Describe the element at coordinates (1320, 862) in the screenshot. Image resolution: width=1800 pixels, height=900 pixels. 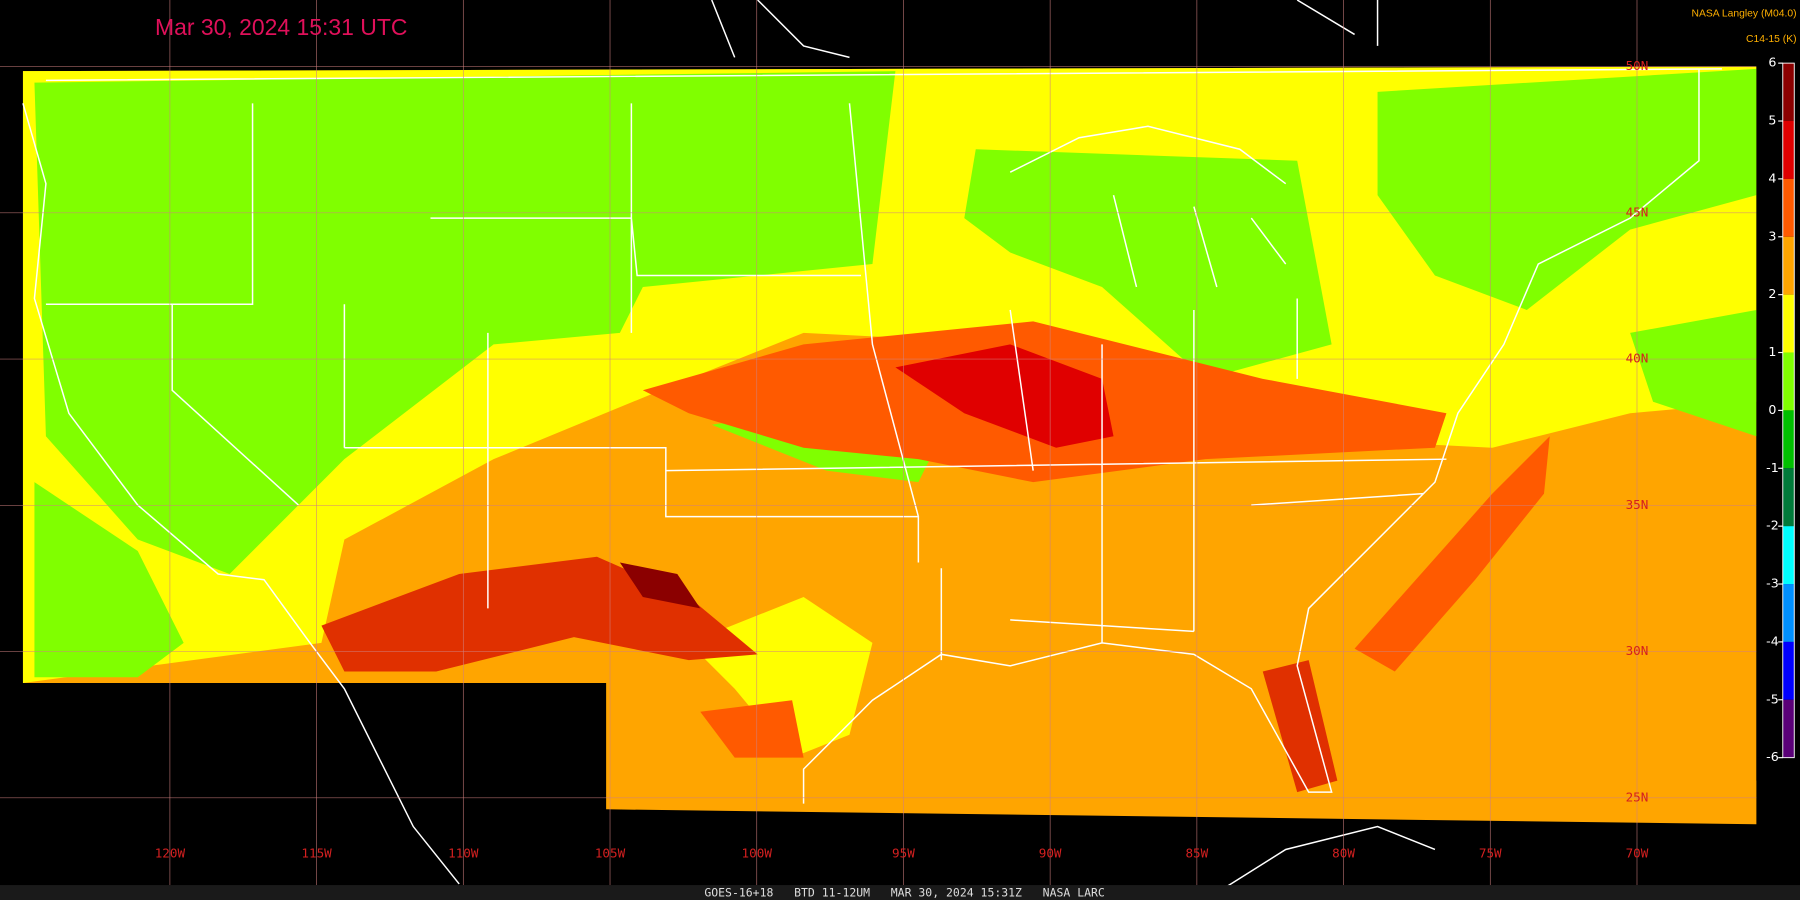
I see `cuba` at that location.